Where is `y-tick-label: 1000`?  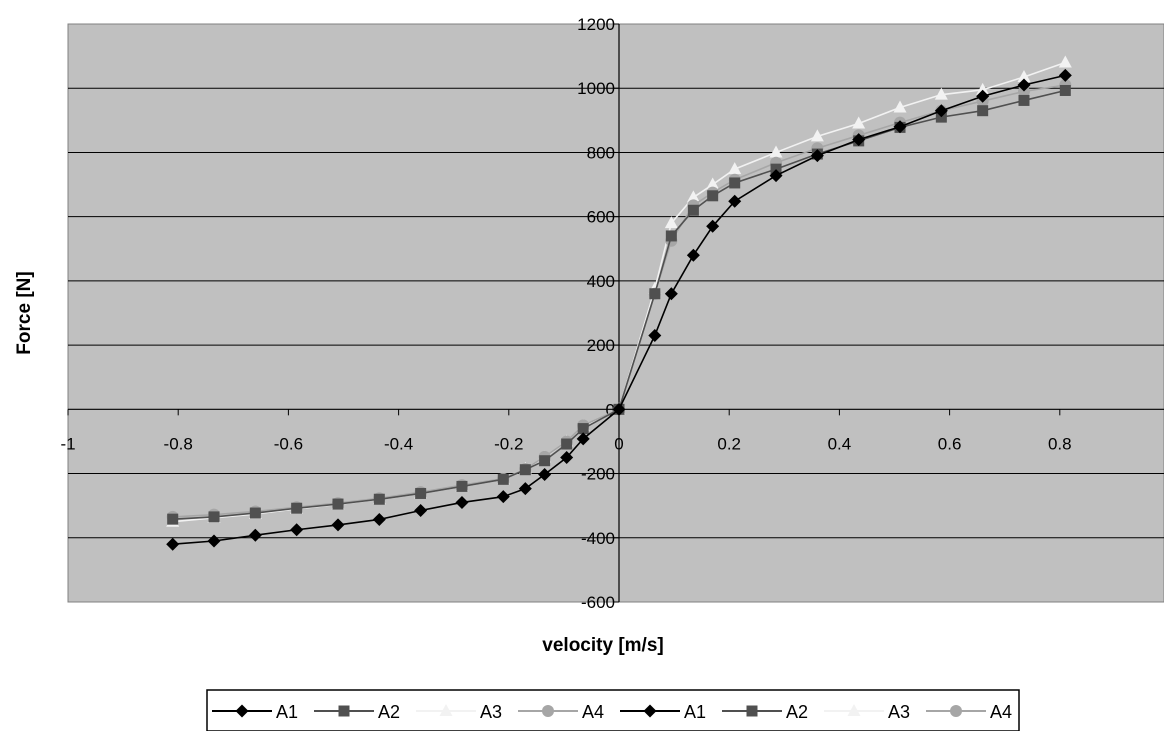 y-tick-label: 1000 is located at coordinates (596, 88).